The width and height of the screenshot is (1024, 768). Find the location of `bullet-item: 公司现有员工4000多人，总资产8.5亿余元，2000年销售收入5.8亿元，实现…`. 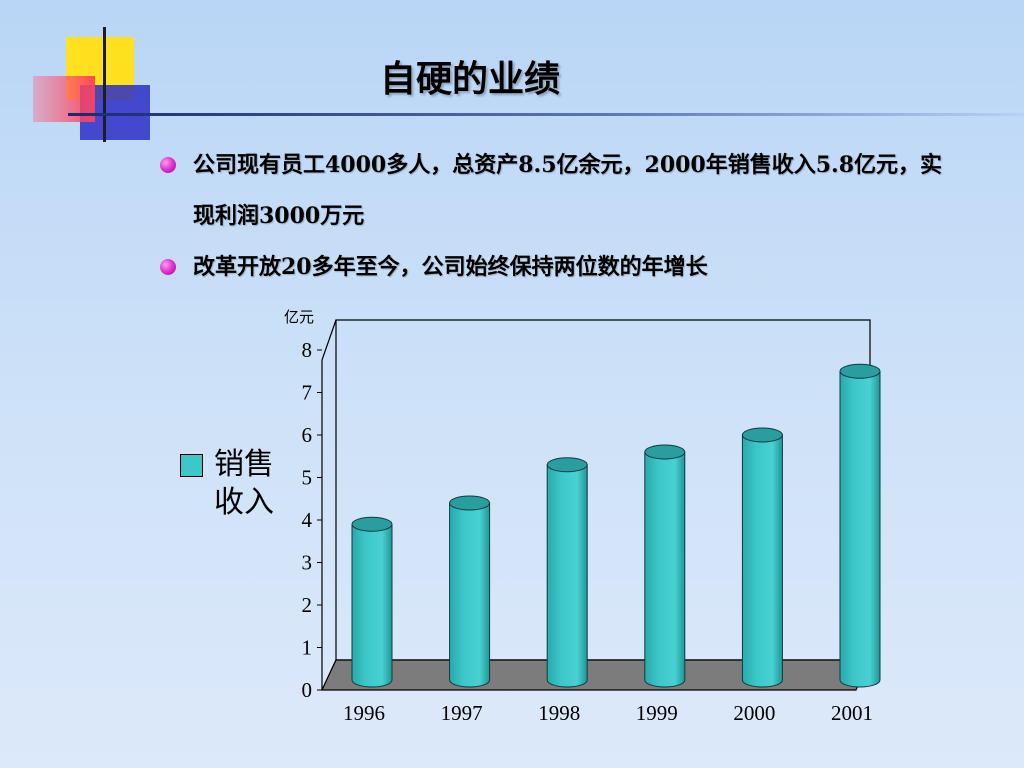

bullet-item: 公司现有员工4000多人，总资产8.5亿余元，2000年销售收入5.8亿元，实现… is located at coordinates (560, 191).